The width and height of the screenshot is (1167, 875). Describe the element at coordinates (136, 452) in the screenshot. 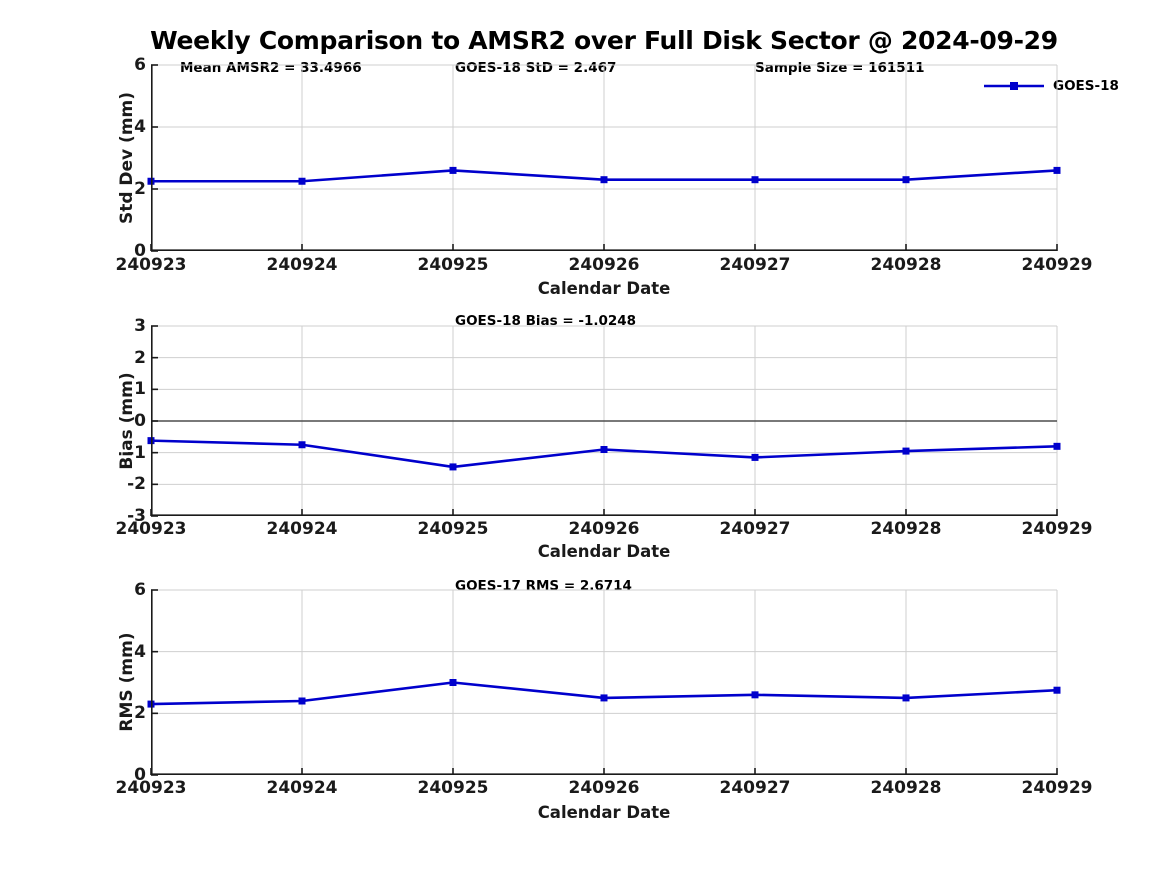

I see `y-tick-label: -1` at that location.